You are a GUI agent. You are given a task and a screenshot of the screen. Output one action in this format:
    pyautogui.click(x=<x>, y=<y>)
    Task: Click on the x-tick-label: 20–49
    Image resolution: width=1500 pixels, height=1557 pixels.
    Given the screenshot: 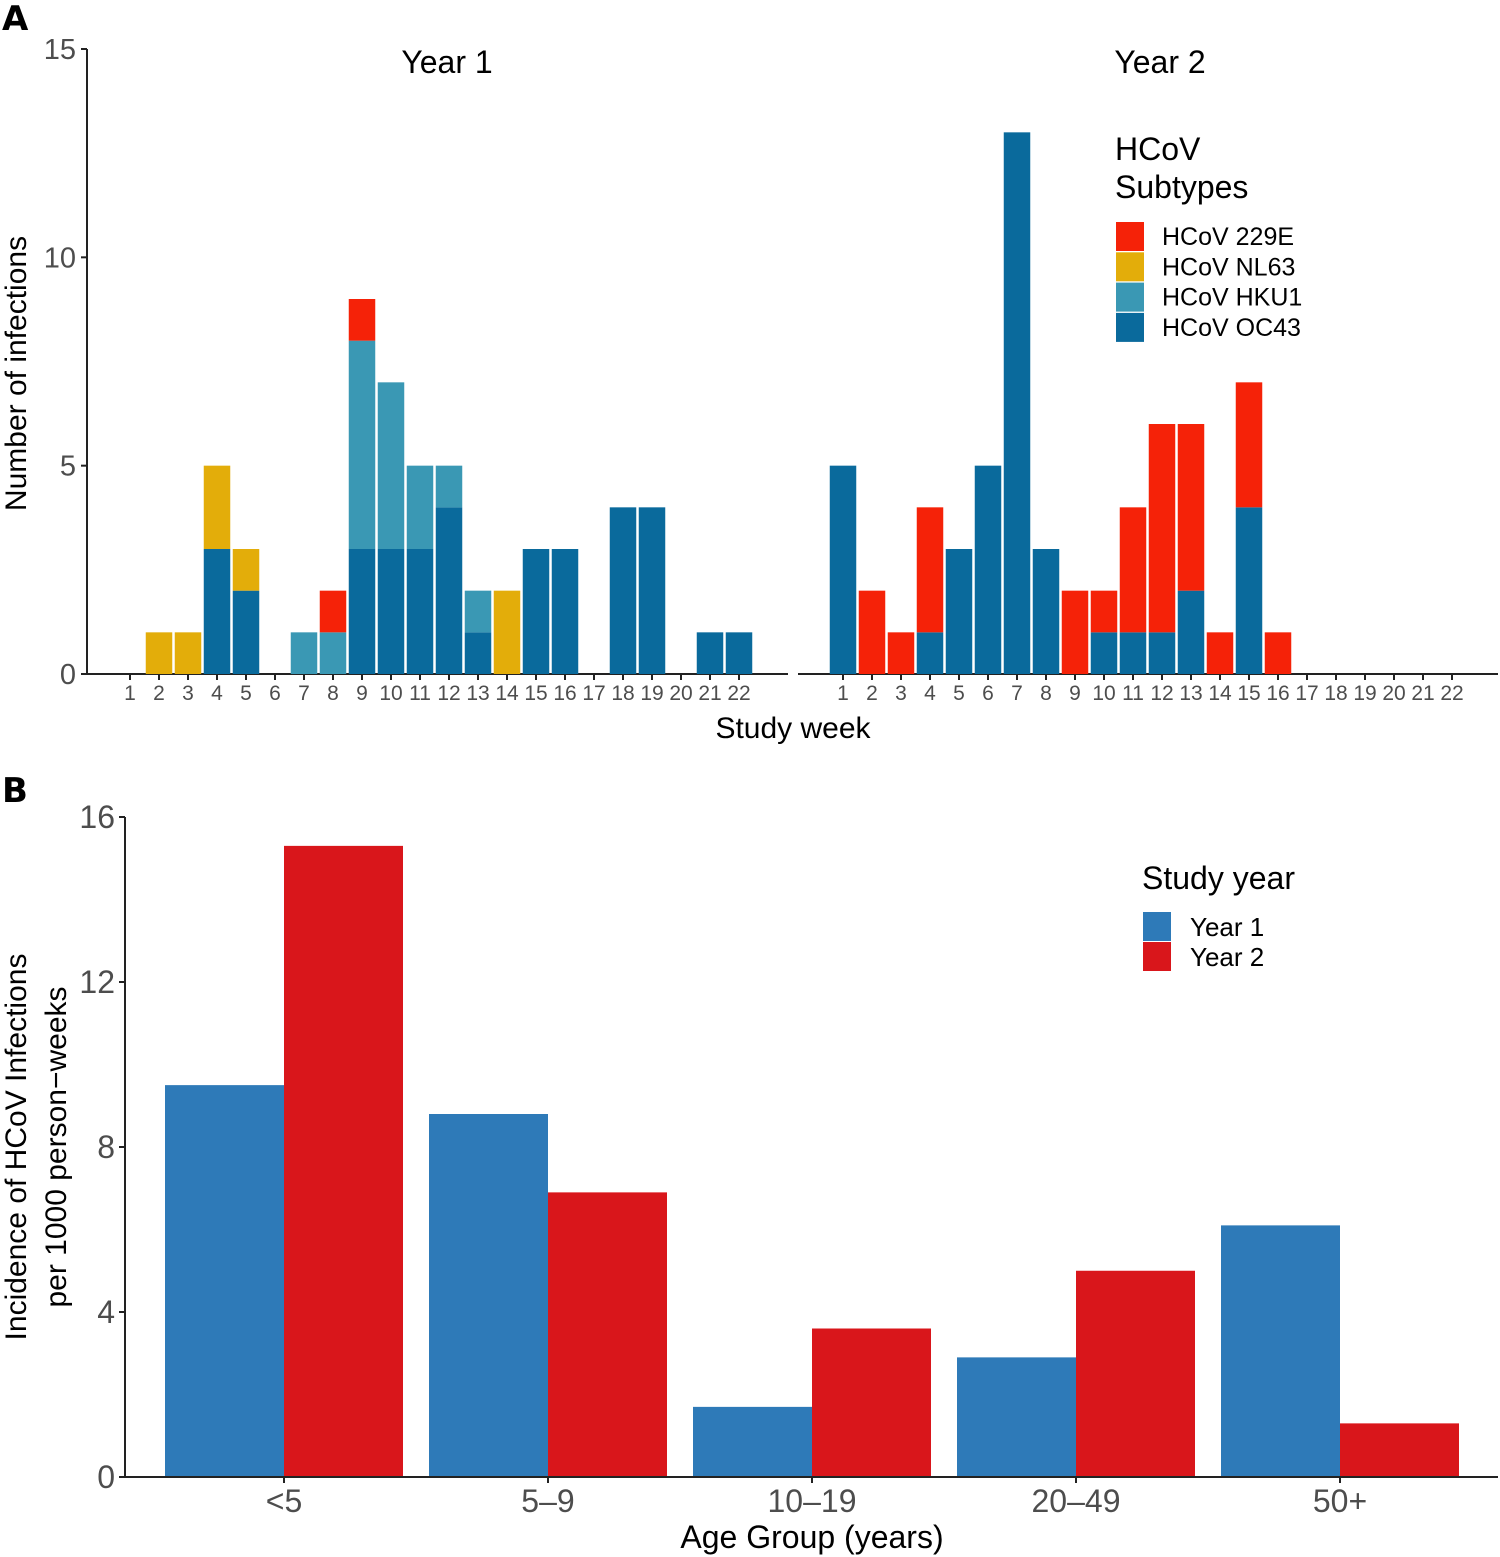 What is the action you would take?
    pyautogui.click(x=1076, y=1501)
    